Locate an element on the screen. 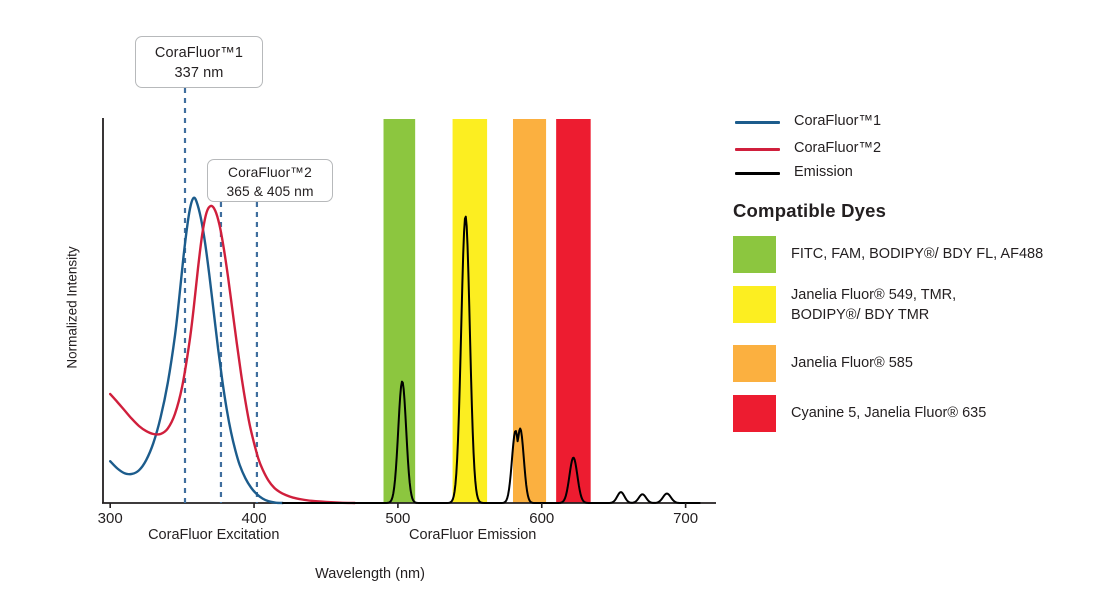 The image size is (1110, 612). region-label-emission: CoraFluor Emission is located at coordinates (473, 535).